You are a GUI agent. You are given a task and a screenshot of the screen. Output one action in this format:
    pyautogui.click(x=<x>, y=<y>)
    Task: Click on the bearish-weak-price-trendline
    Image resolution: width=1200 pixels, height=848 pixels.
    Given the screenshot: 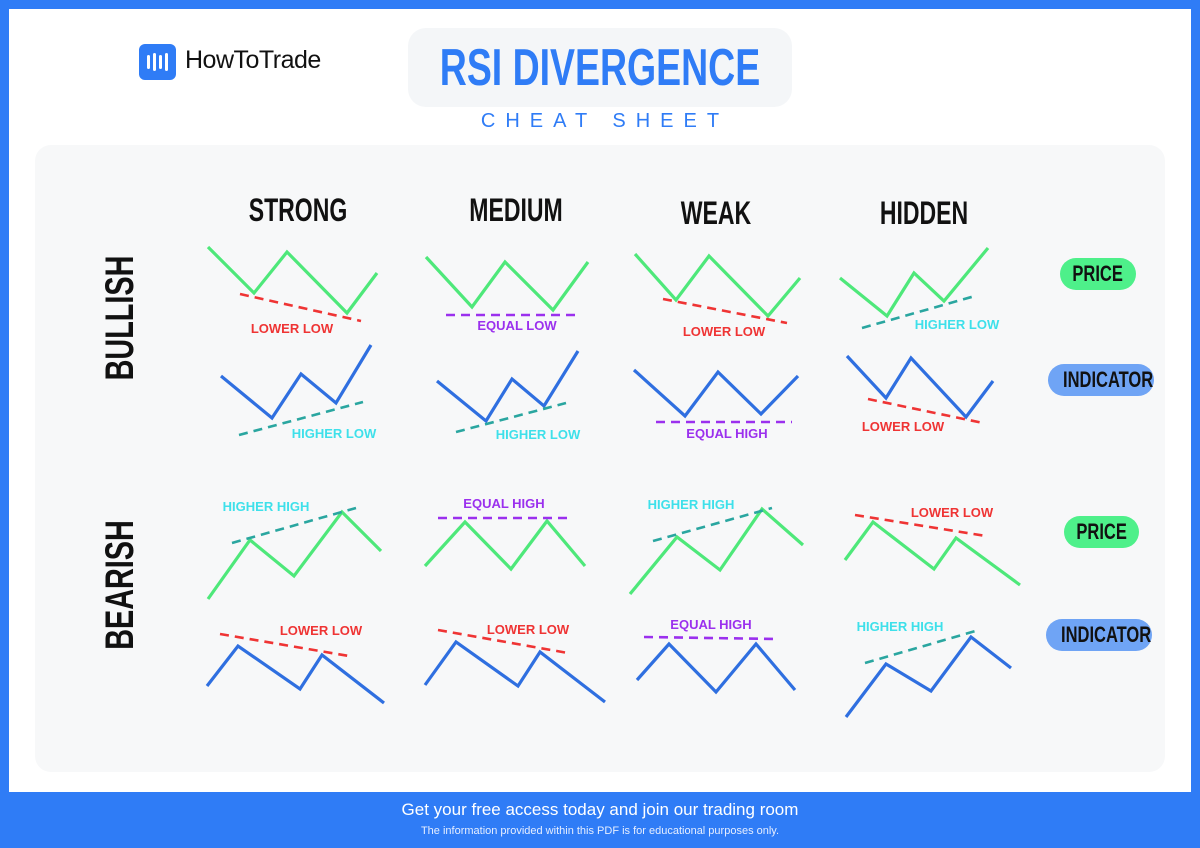 What is the action you would take?
    pyautogui.click(x=712, y=524)
    